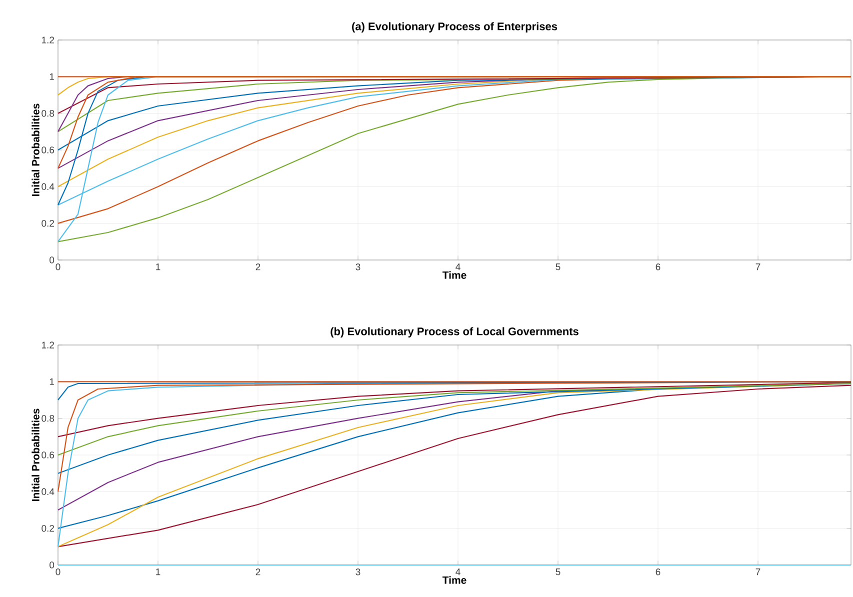  I want to click on chart-title: (a) Evolutionary Process of Enterprises, so click(455, 27).